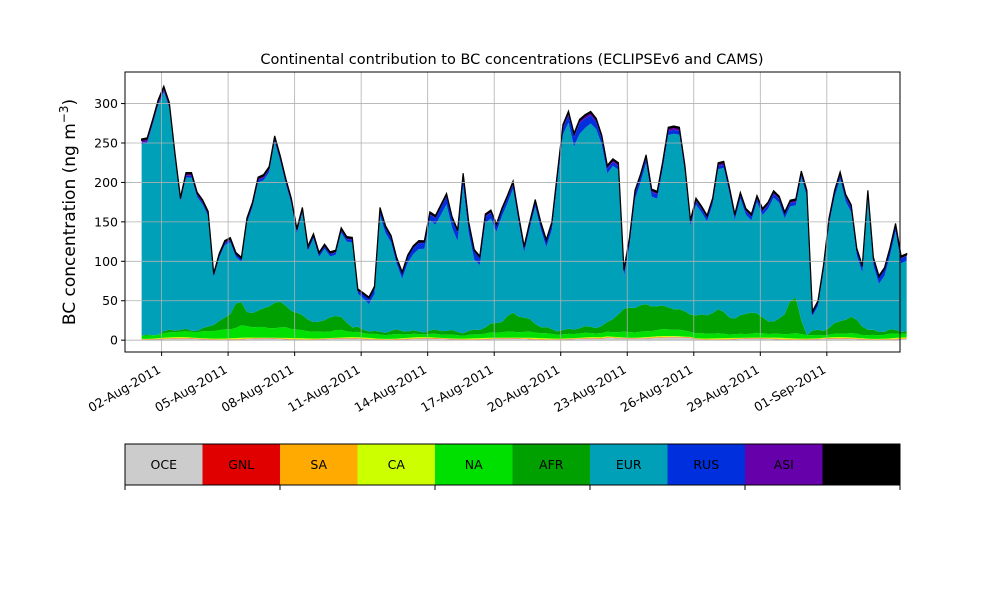 This screenshot has width=1000, height=600. Describe the element at coordinates (106, 221) in the screenshot. I see `y-tick-label: 150` at that location.